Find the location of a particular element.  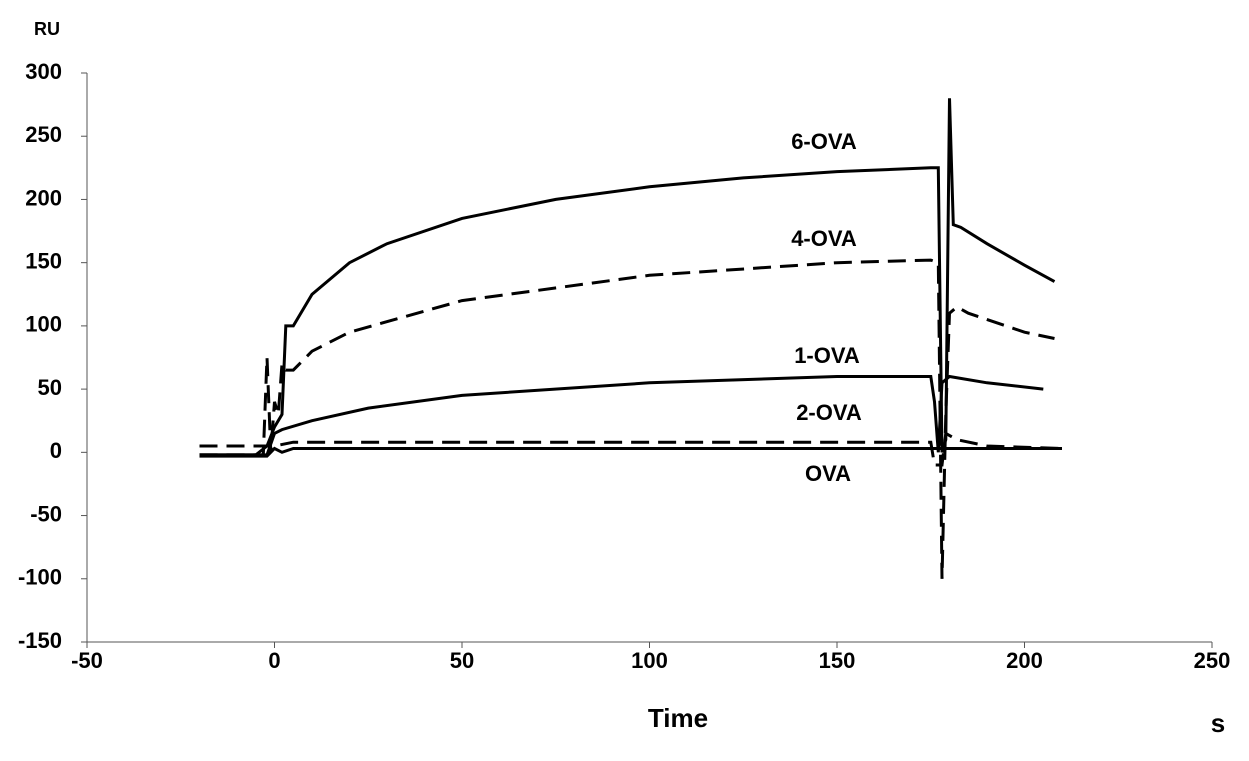

y-tick-label: 200 is located at coordinates (43, 197).